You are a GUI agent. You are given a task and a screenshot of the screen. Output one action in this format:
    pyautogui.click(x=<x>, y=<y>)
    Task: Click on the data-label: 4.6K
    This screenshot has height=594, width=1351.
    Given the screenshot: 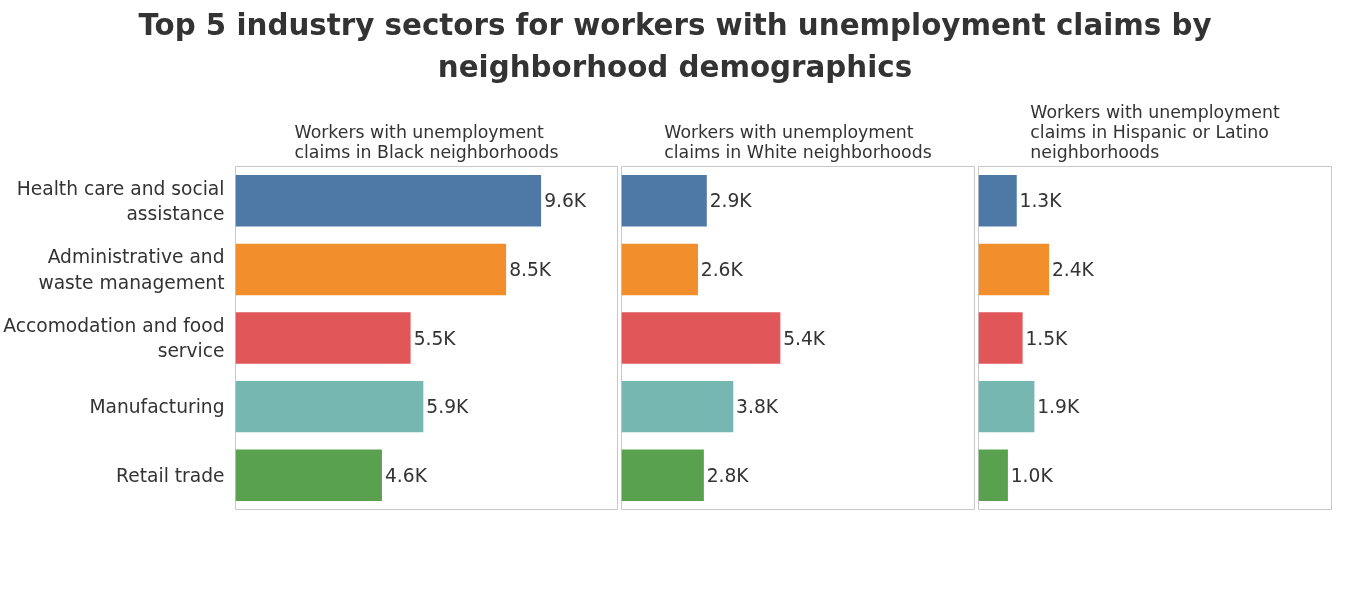 What is the action you would take?
    pyautogui.click(x=406, y=475)
    